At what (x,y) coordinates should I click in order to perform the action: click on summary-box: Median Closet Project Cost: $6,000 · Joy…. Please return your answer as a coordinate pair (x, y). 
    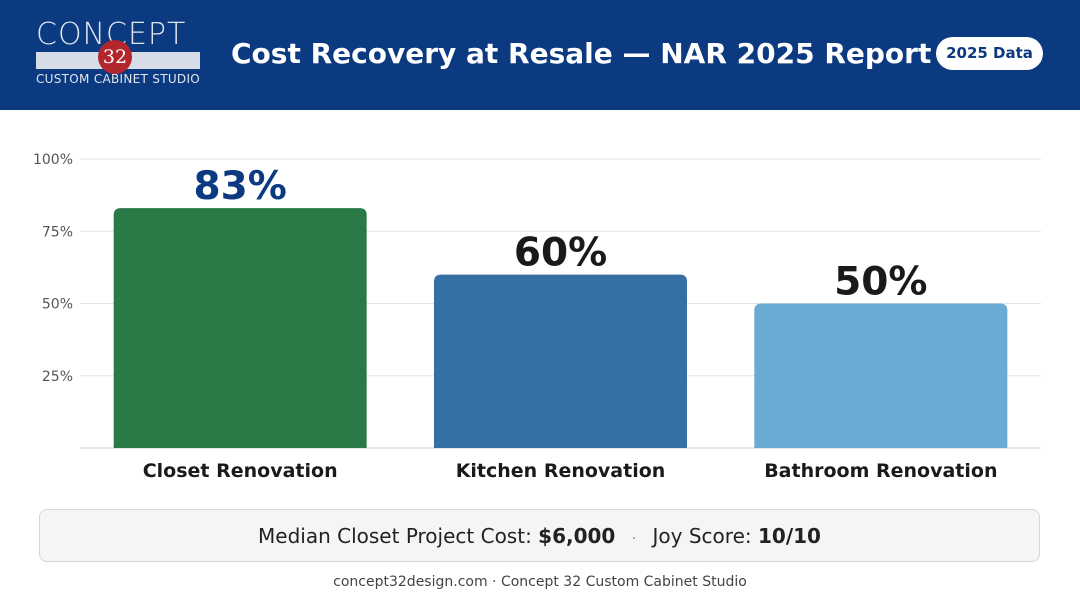
    Looking at the image, I should click on (539, 535).